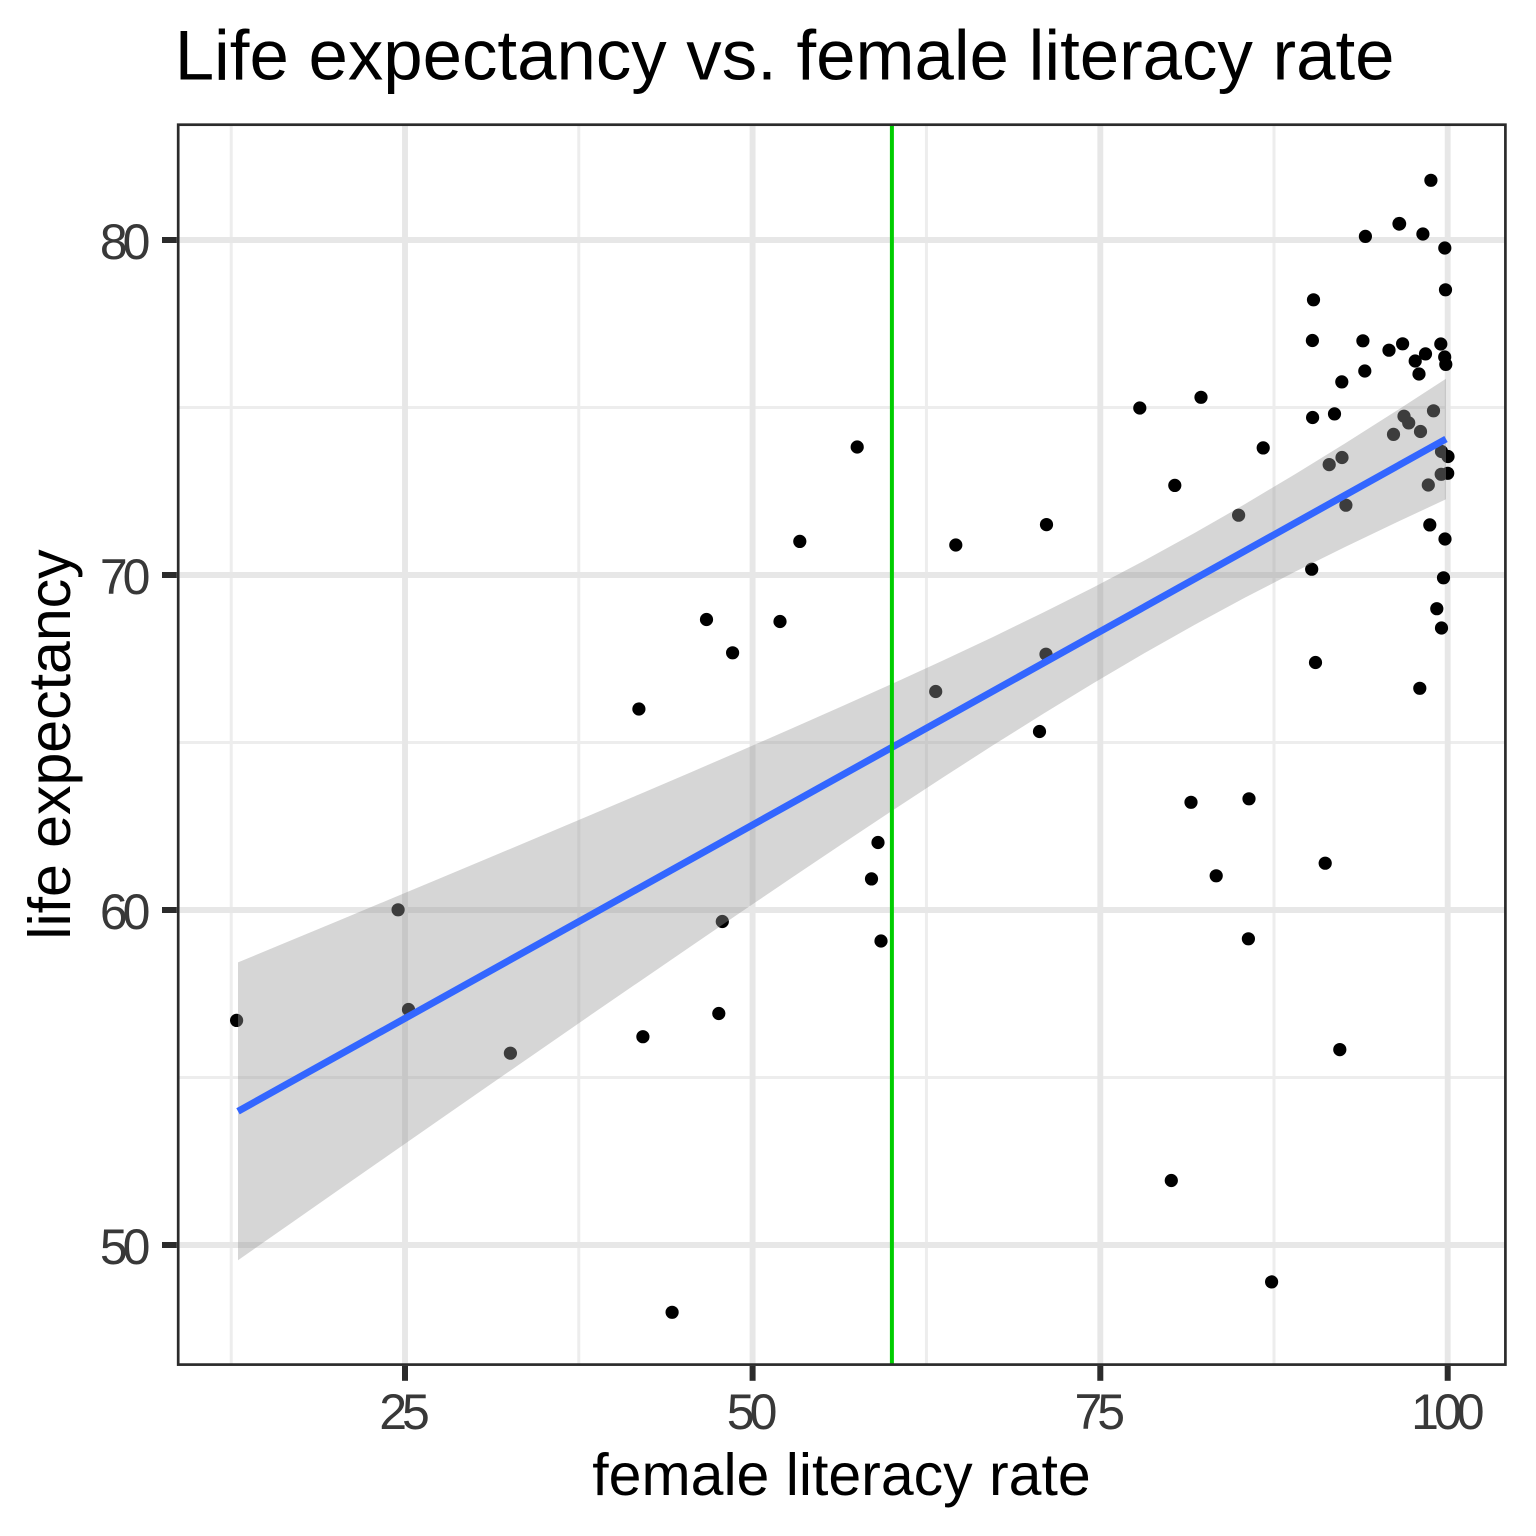 The height and width of the screenshot is (1536, 1536). Describe the element at coordinates (124, 577) in the screenshot. I see `svg-text: 70` at that location.